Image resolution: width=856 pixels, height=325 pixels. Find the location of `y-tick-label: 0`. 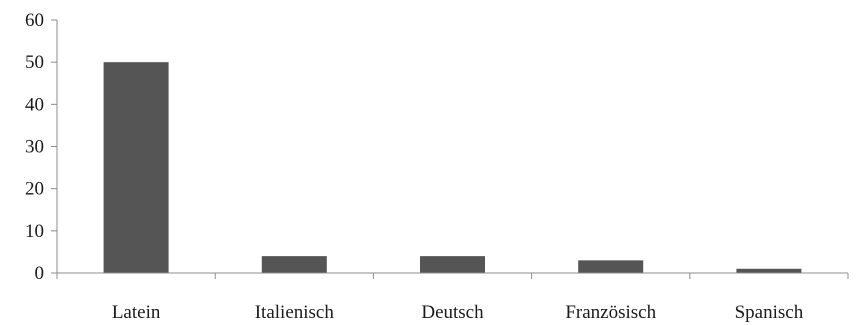

y-tick-label: 0 is located at coordinates (40, 273).